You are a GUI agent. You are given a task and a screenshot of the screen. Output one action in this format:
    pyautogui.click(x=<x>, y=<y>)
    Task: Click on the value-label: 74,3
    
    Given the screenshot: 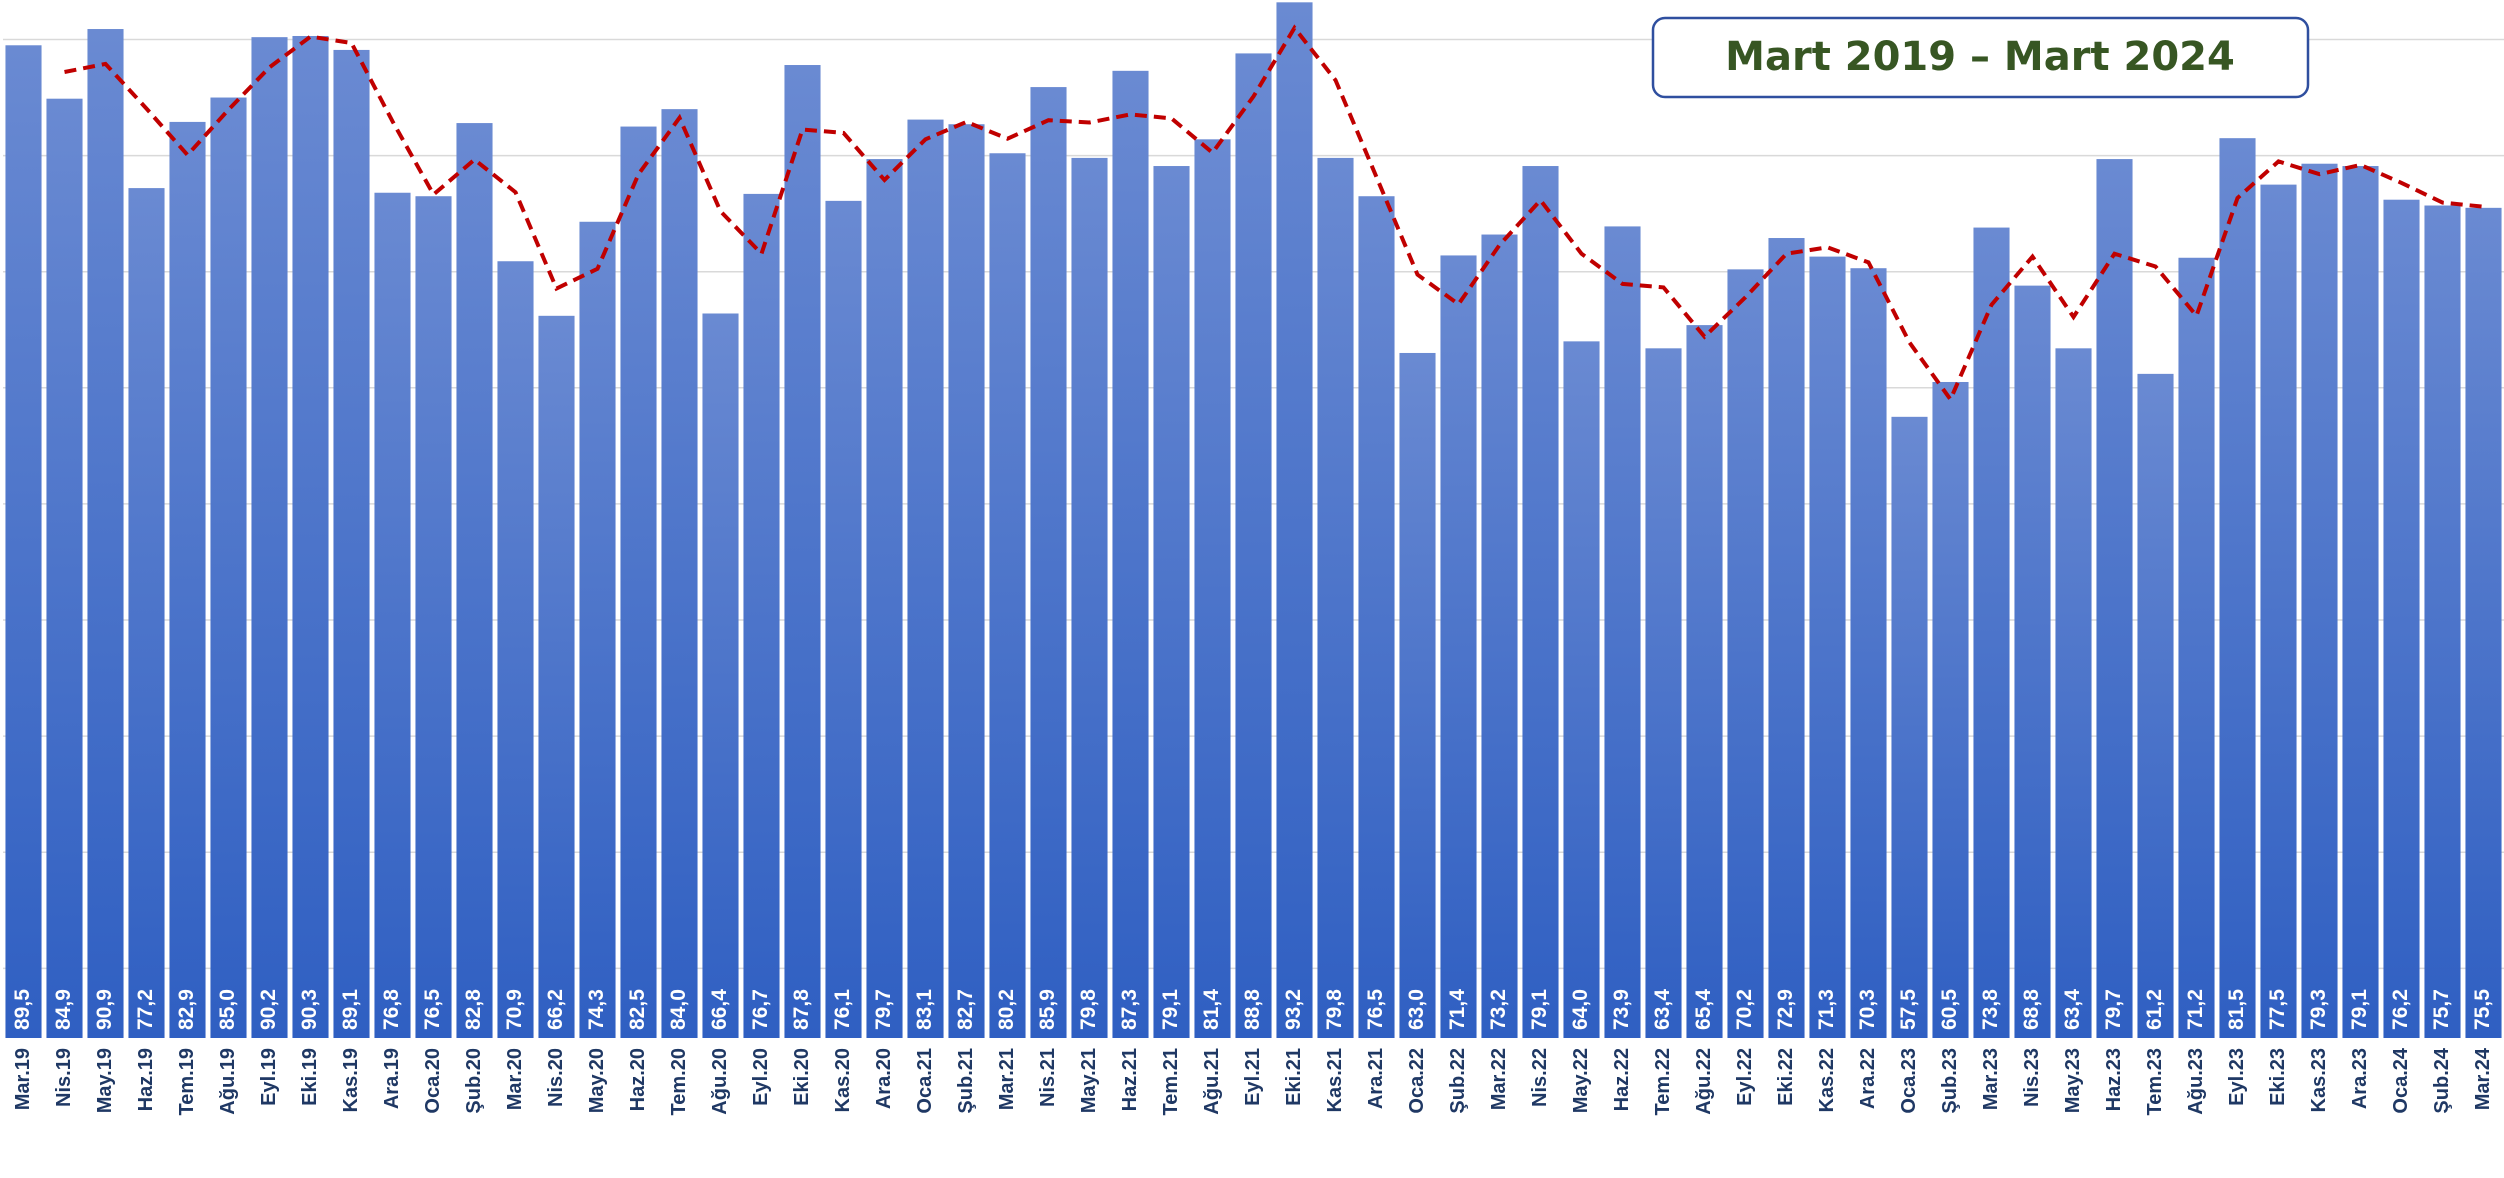 What is the action you would take?
    pyautogui.click(x=596, y=1009)
    